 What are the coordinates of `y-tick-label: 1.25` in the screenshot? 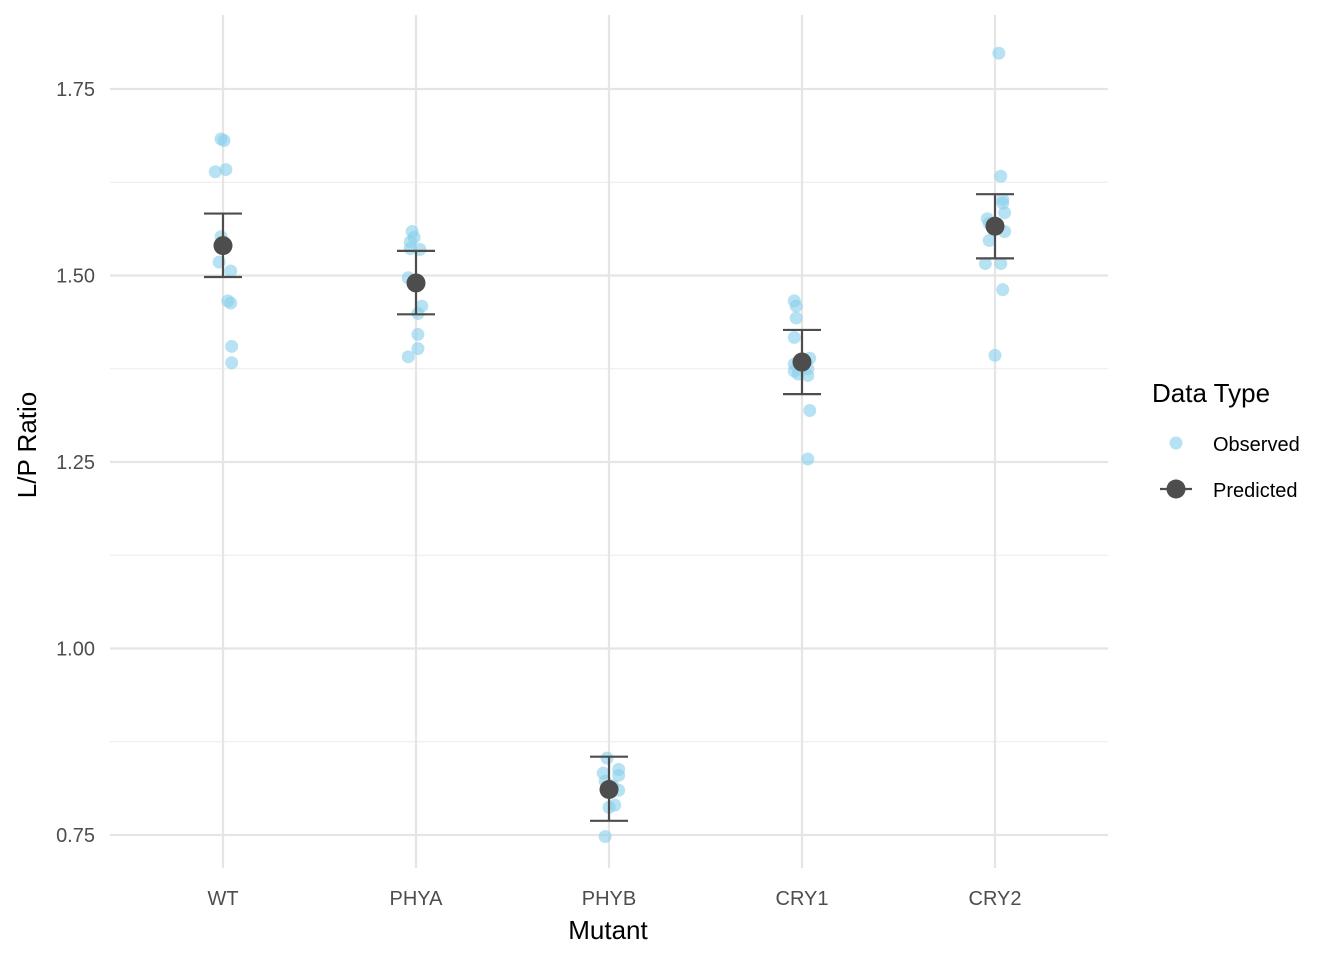 It's located at (75, 463).